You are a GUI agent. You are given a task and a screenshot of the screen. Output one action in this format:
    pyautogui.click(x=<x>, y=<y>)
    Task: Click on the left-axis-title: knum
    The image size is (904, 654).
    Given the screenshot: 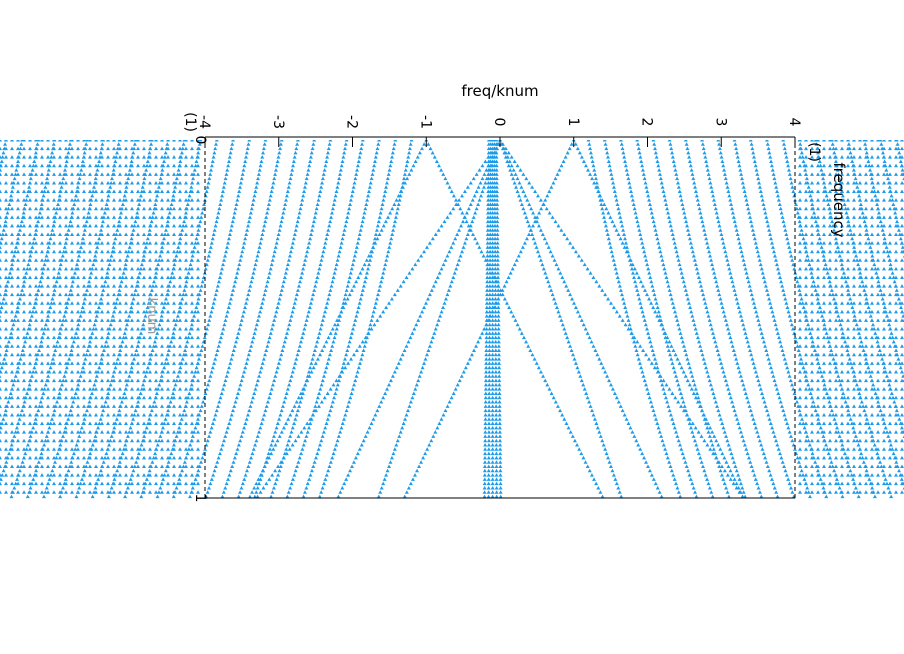 What is the action you would take?
    pyautogui.click(x=151, y=316)
    